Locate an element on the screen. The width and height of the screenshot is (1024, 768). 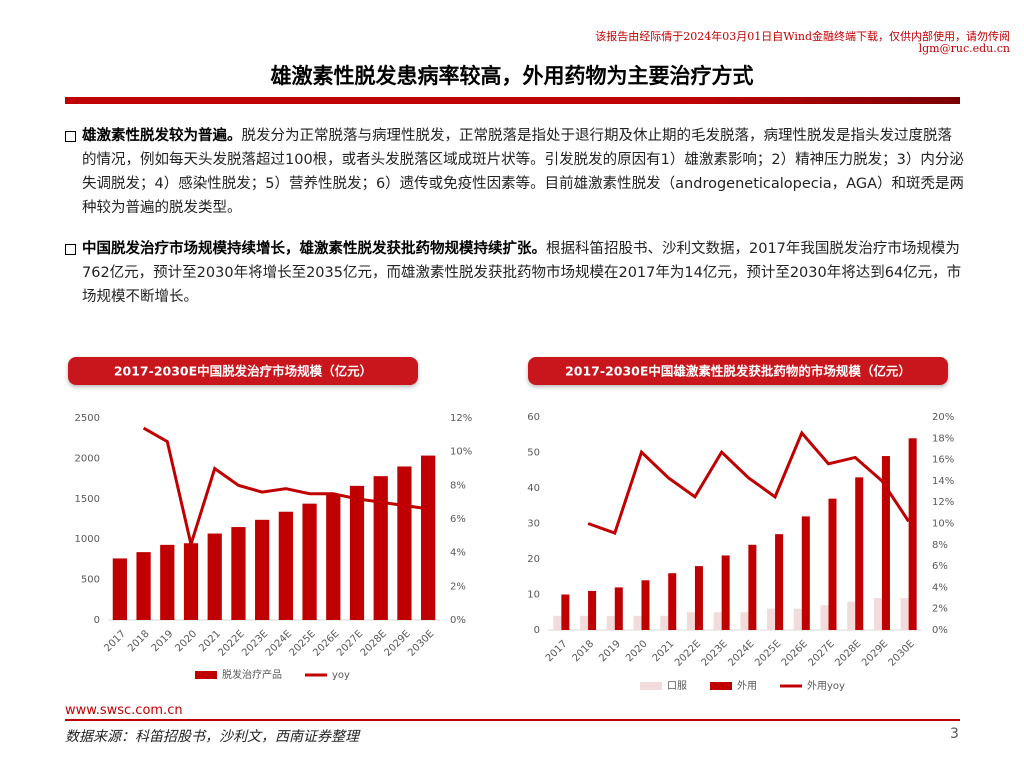
legend-label: 外用 is located at coordinates (747, 686).